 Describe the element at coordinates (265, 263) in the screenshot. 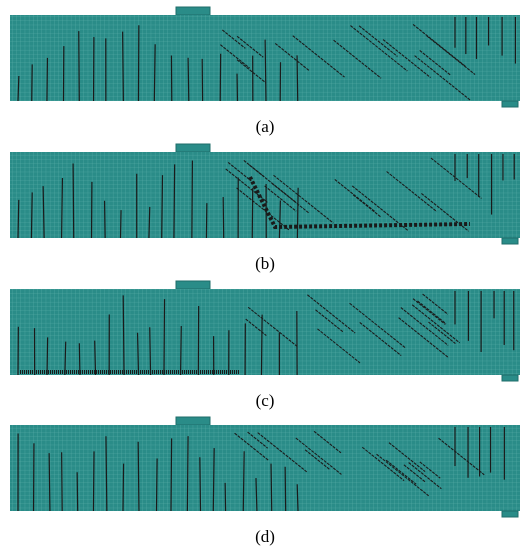

I see `panel-label: (b)` at that location.